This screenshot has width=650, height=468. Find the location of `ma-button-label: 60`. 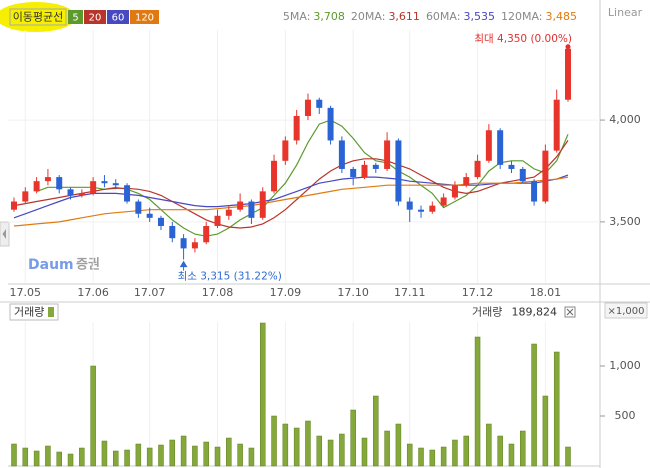

ma-button-label: 60 is located at coordinates (118, 18).